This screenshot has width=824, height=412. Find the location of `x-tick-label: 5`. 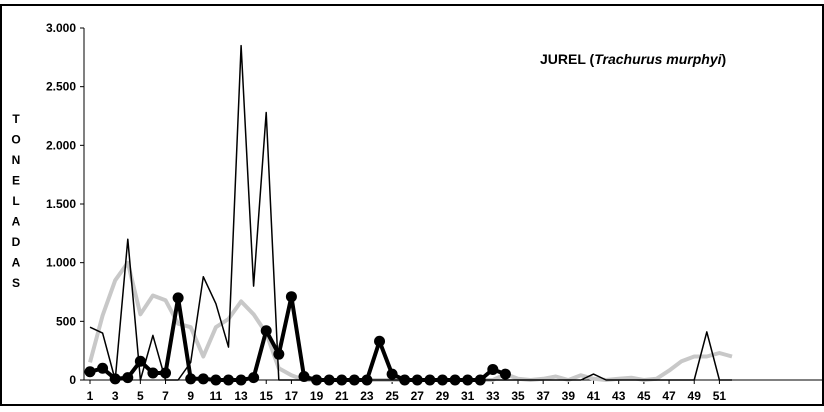

x-tick-label: 5 is located at coordinates (140, 396).